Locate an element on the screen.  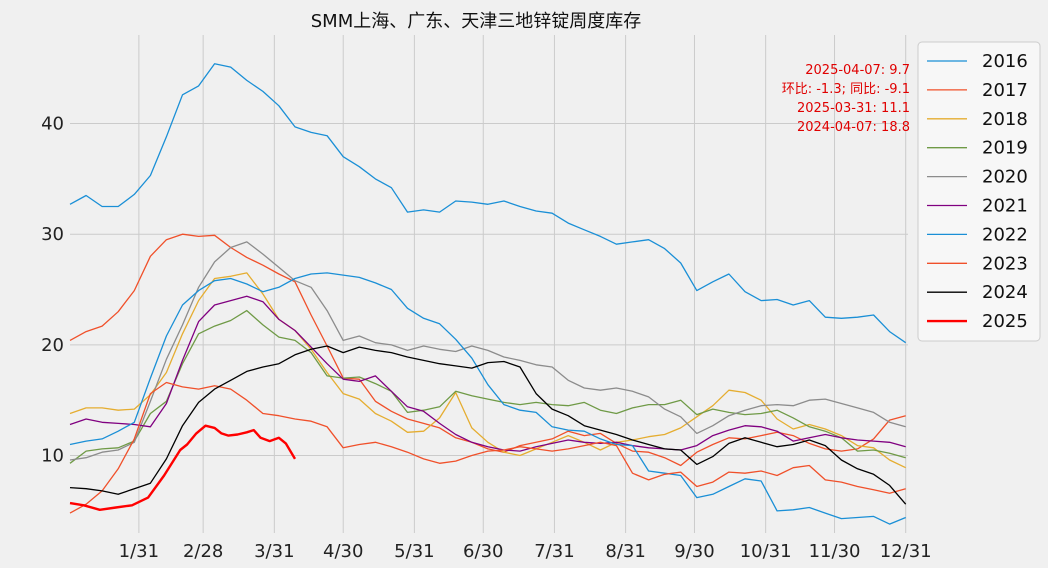
annotation-line: 2025-03-31: 11.1 is located at coordinates (853, 108).